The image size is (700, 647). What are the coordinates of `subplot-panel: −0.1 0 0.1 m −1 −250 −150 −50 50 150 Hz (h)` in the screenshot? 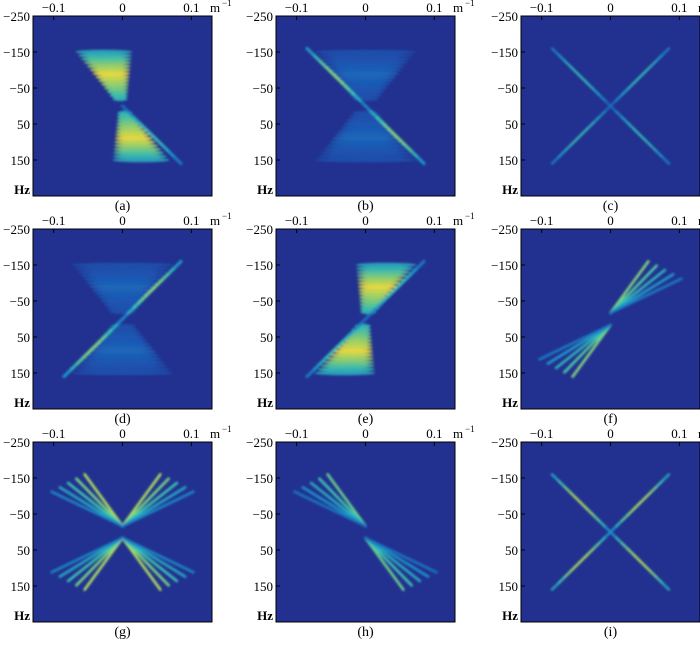 It's located at (360, 532).